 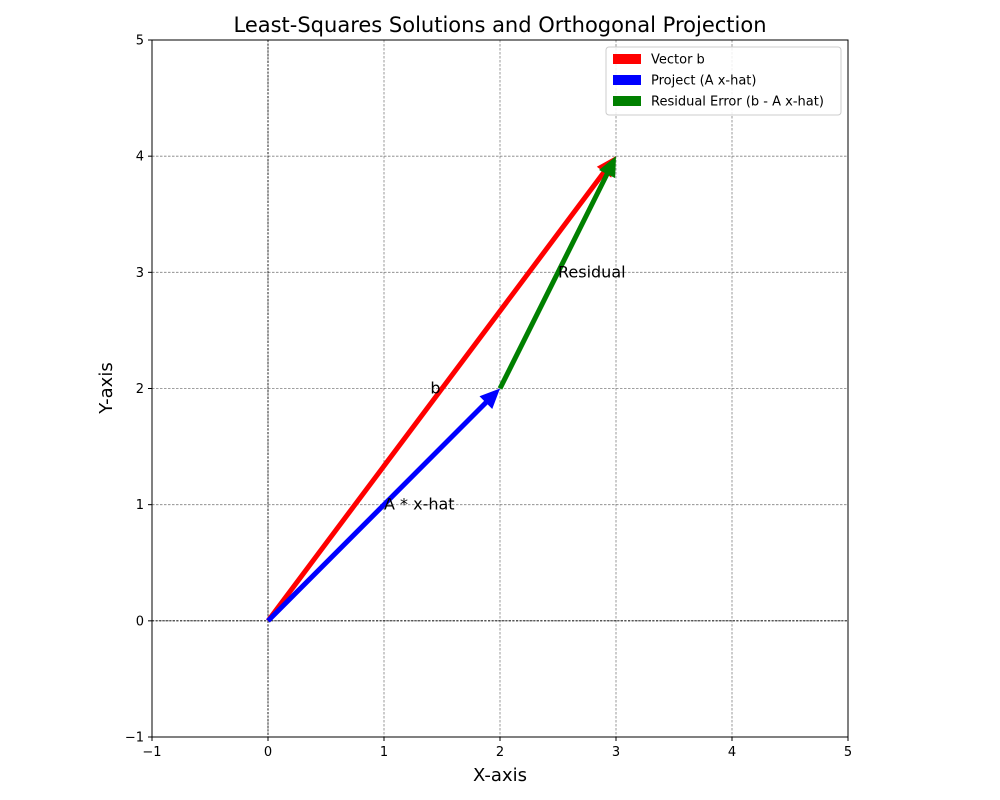 What do you see at coordinates (140, 505) in the screenshot?
I see `y-tick-label-2: 1` at bounding box center [140, 505].